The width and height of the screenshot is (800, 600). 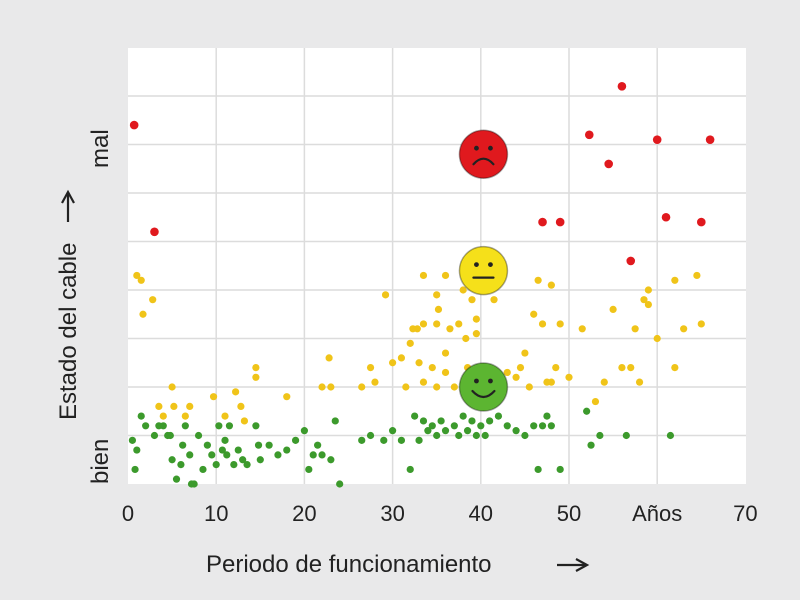 I want to click on x-axis-title: Periodo de funcionamiento, so click(x=349, y=564).